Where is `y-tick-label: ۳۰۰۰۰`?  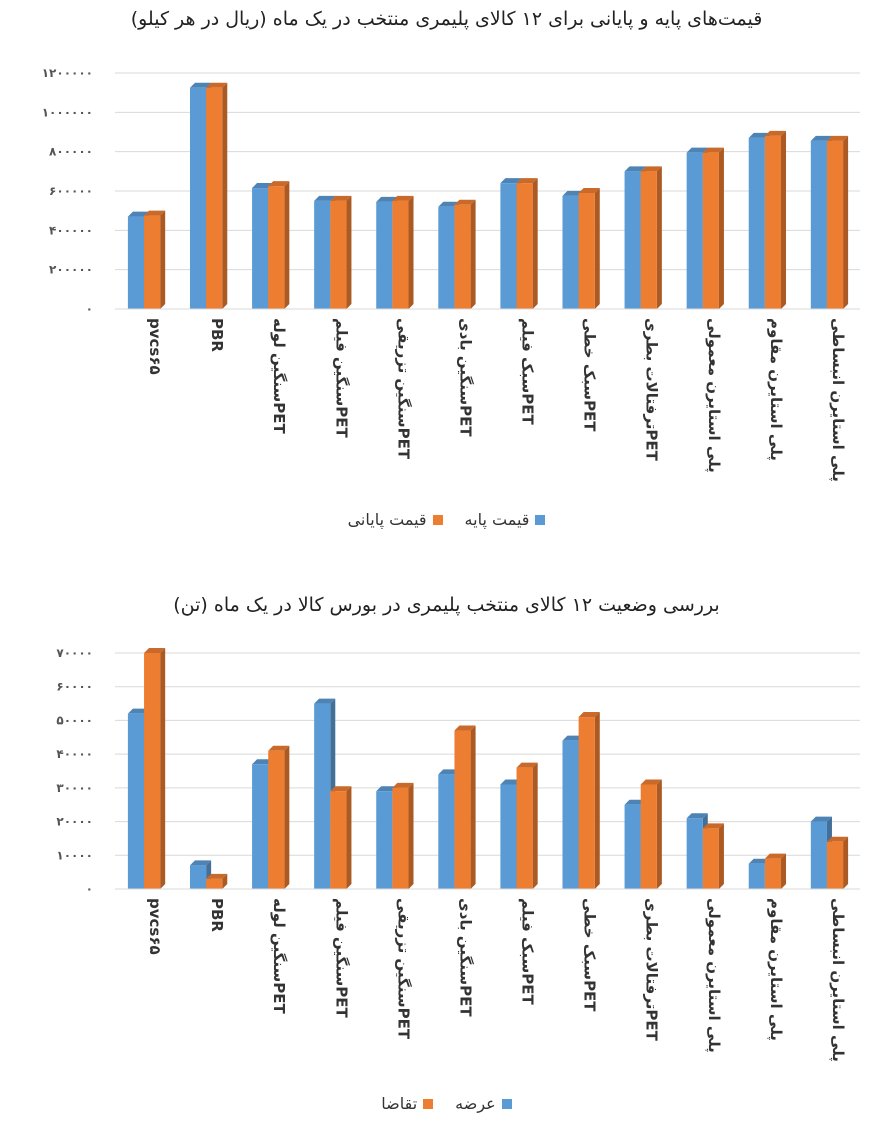
y-tick-label: ۳۰۰۰۰ is located at coordinates (74, 788).